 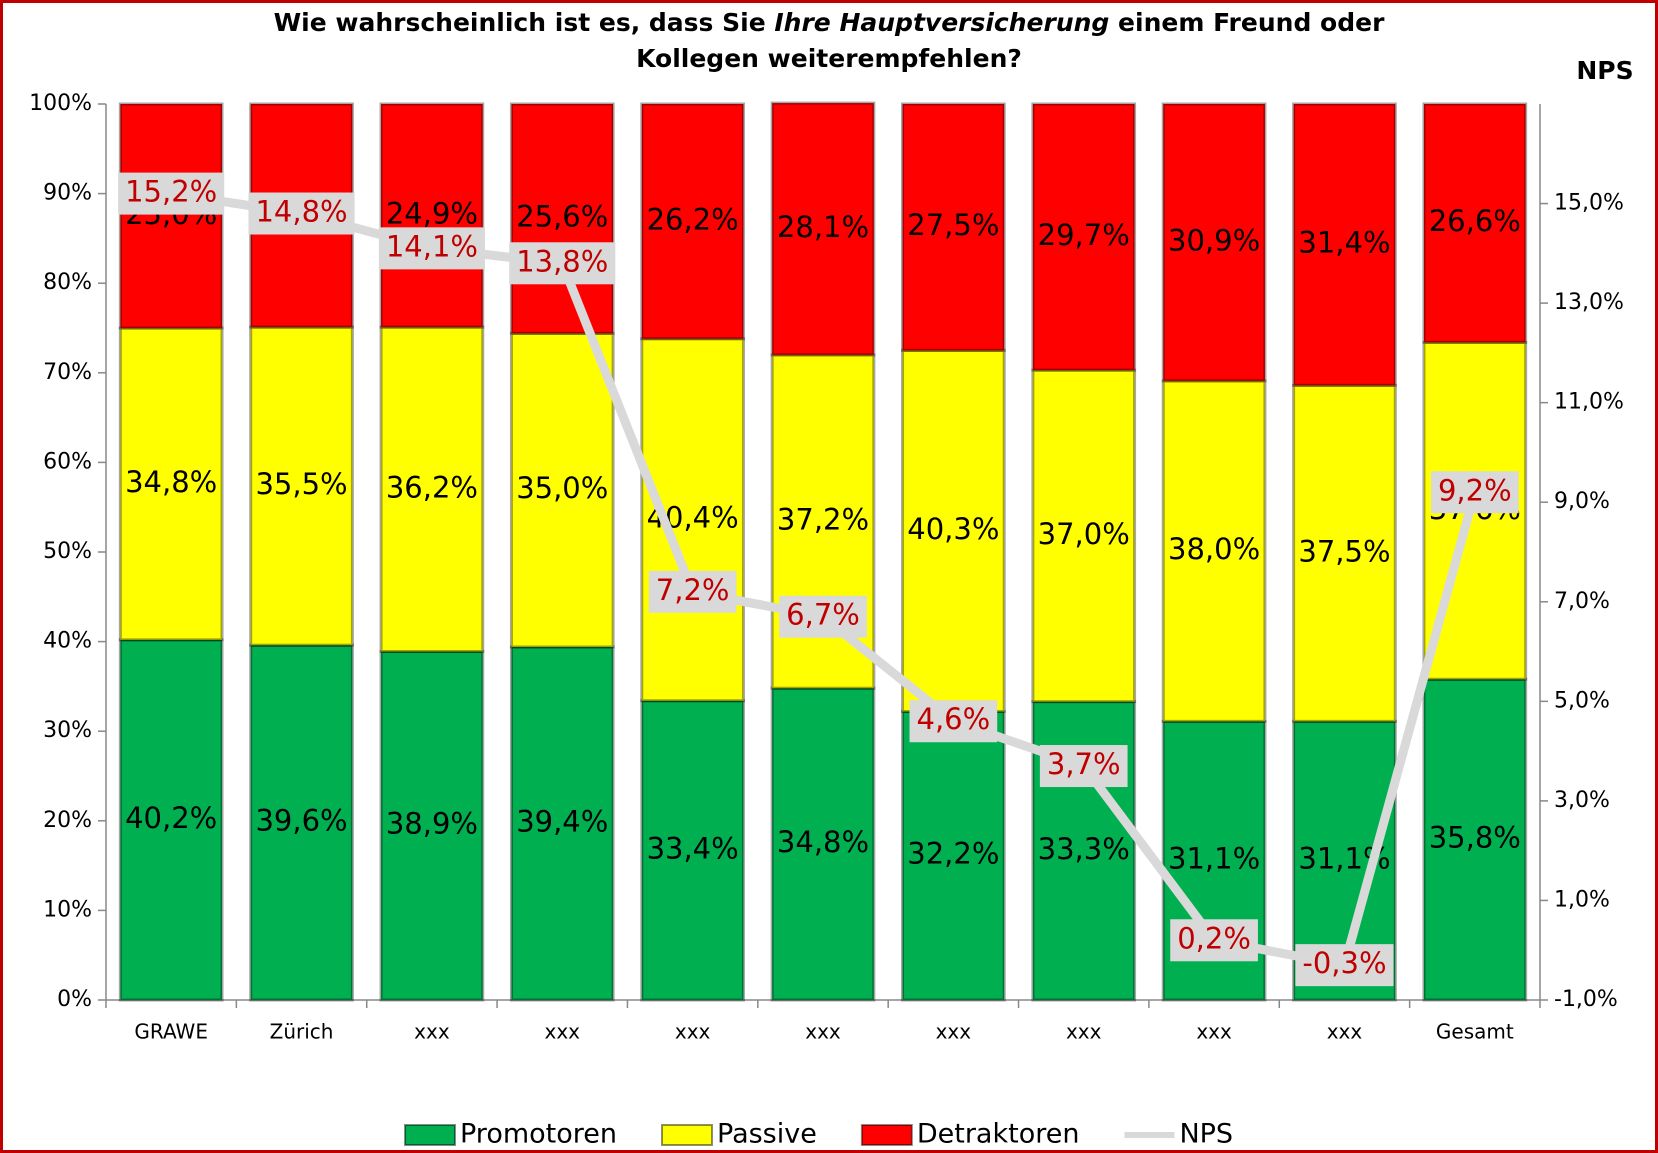 I want to click on nps-label: 3,7%, so click(x=1083, y=766).